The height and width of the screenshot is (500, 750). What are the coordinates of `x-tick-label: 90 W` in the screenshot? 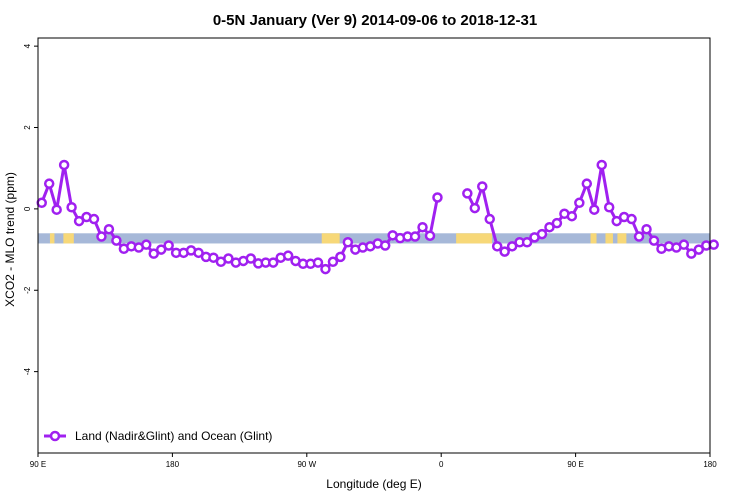 It's located at (306, 464).